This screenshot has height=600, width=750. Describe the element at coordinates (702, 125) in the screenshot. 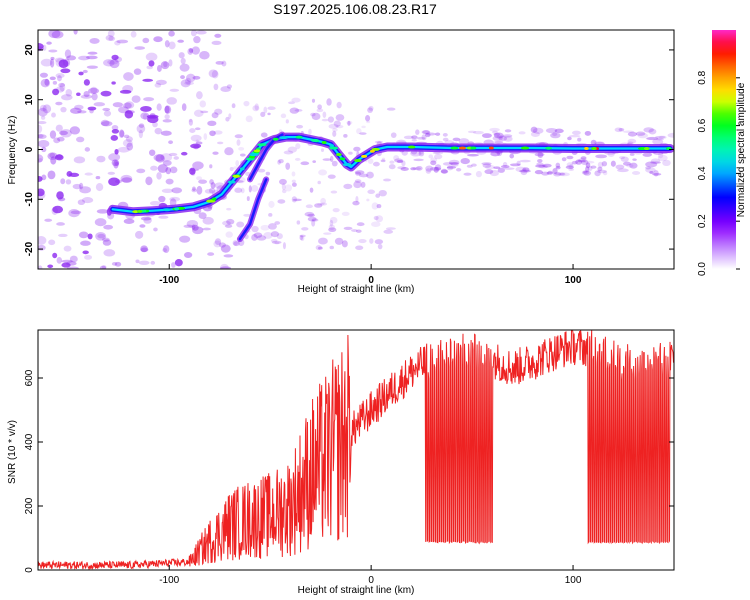

I see `colorbar-tick-label: 0.6` at that location.